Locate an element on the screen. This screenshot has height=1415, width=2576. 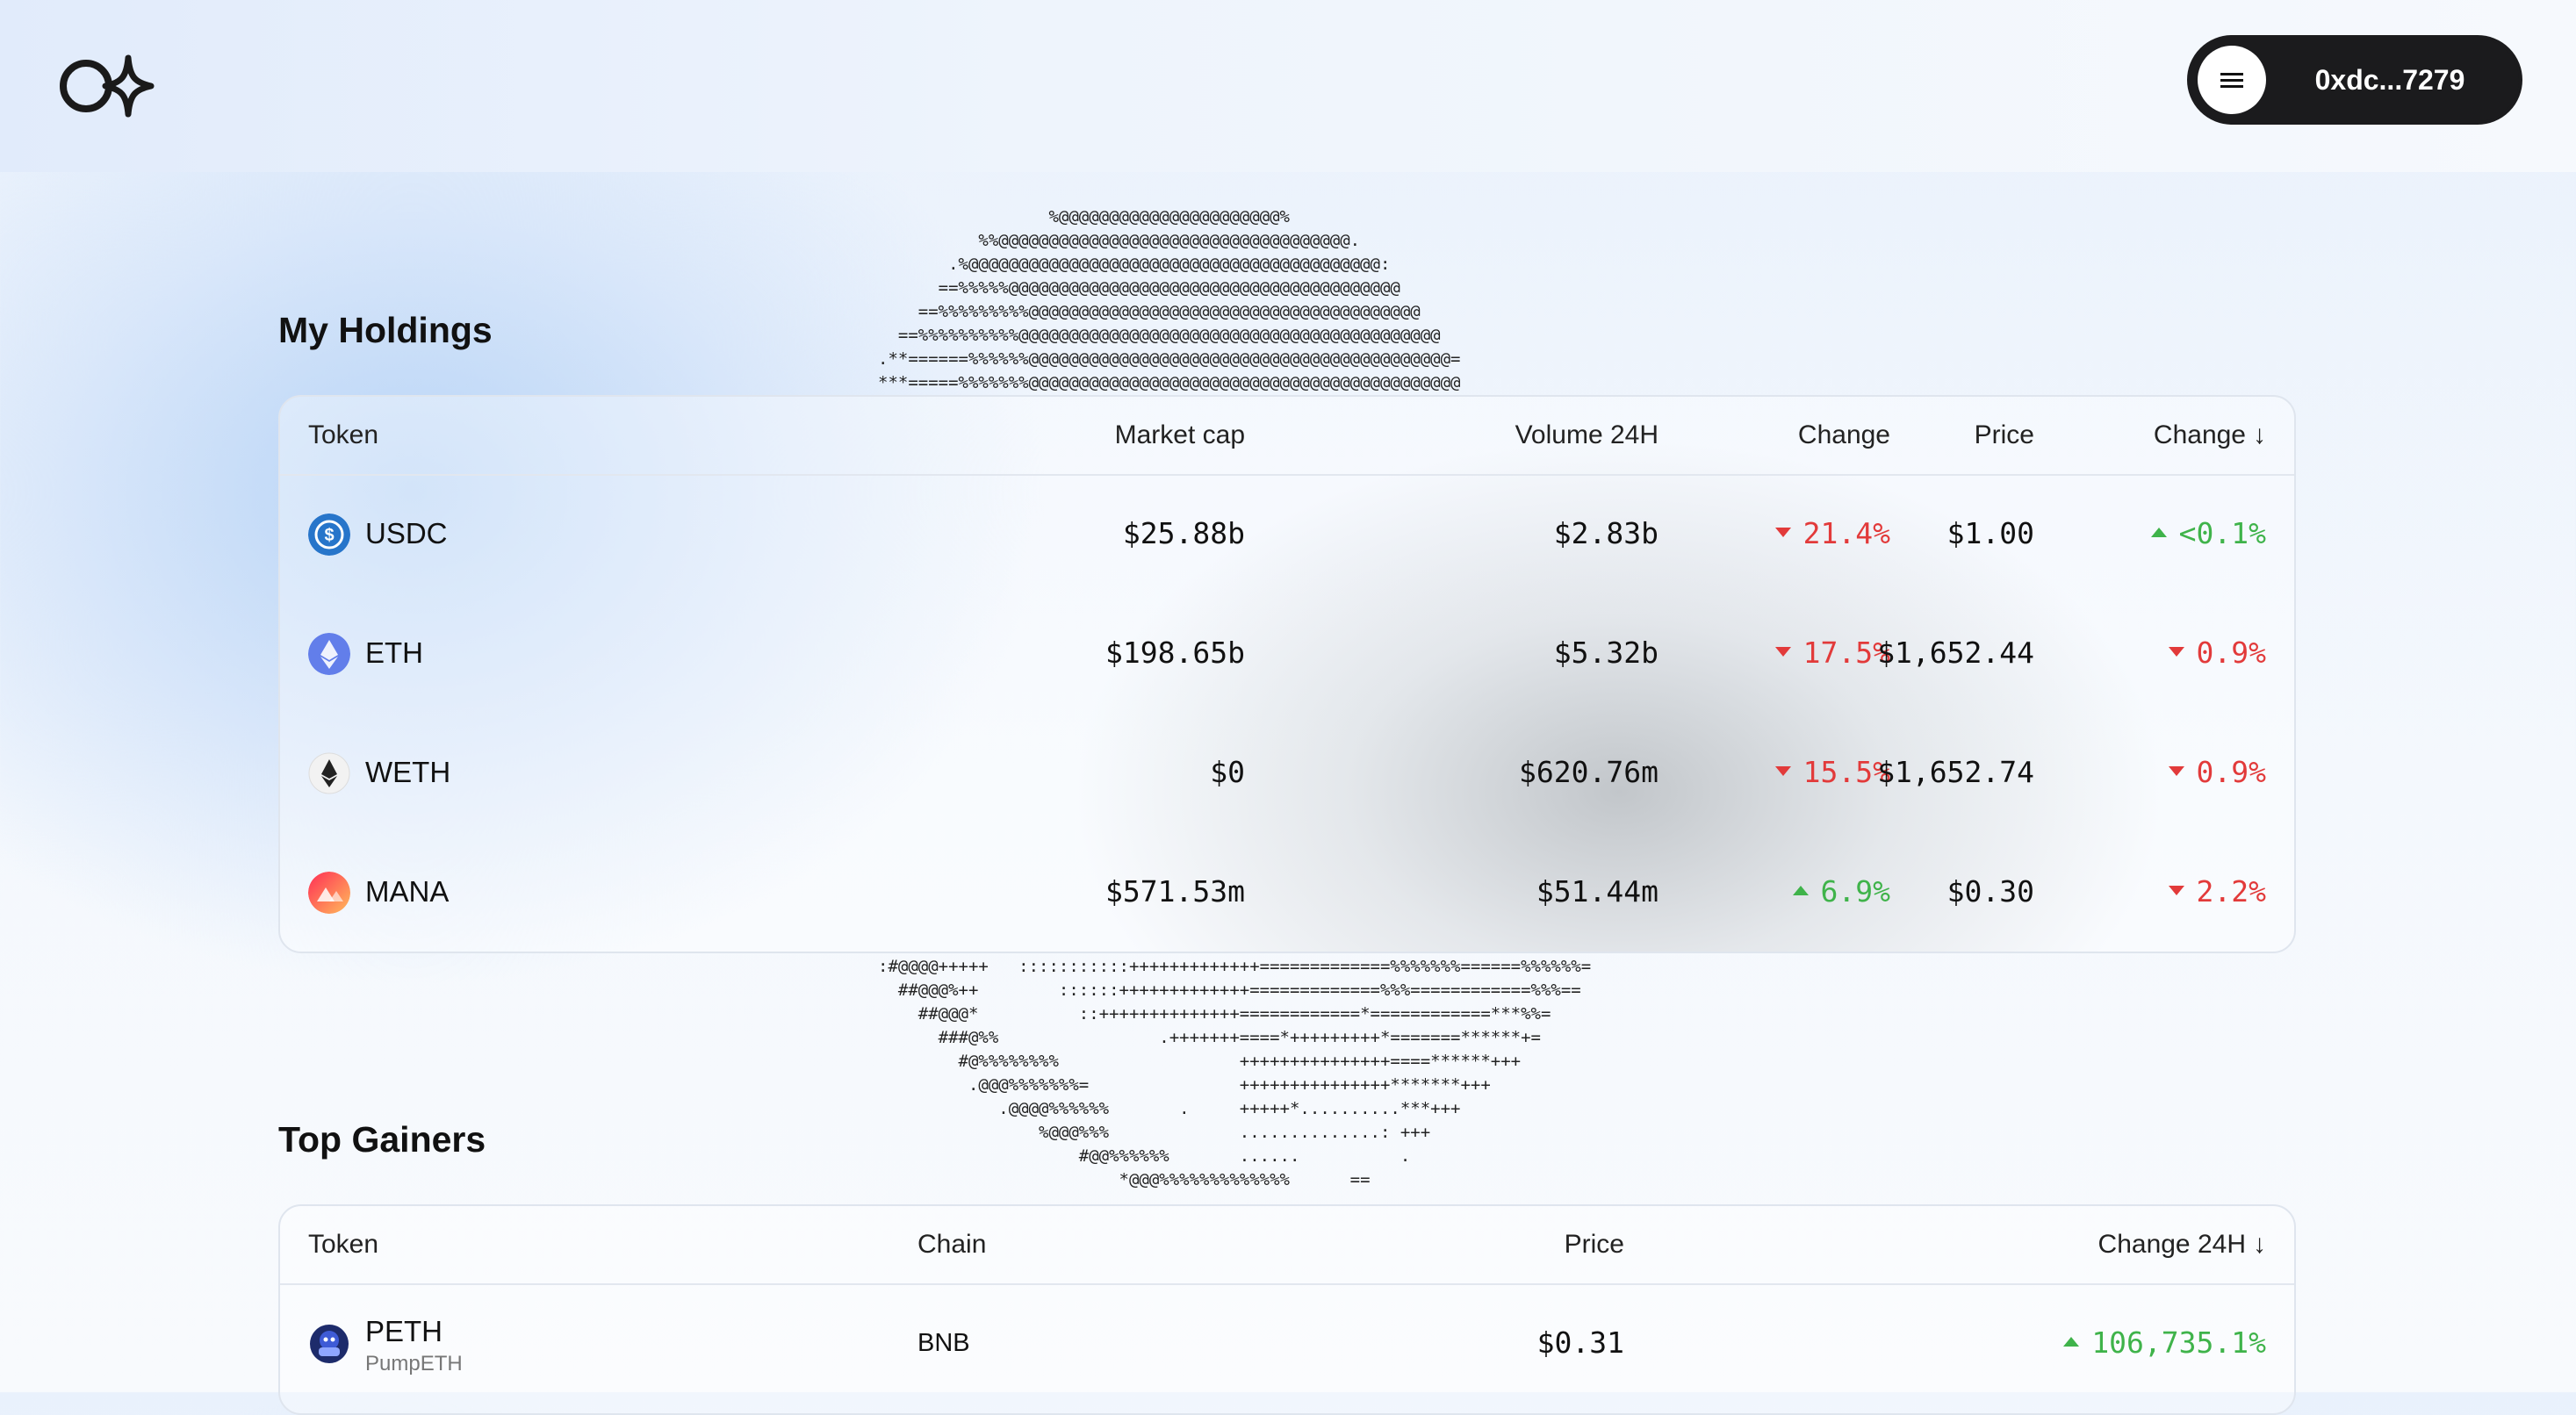
col-chain: Chain is located at coordinates (952, 1245).